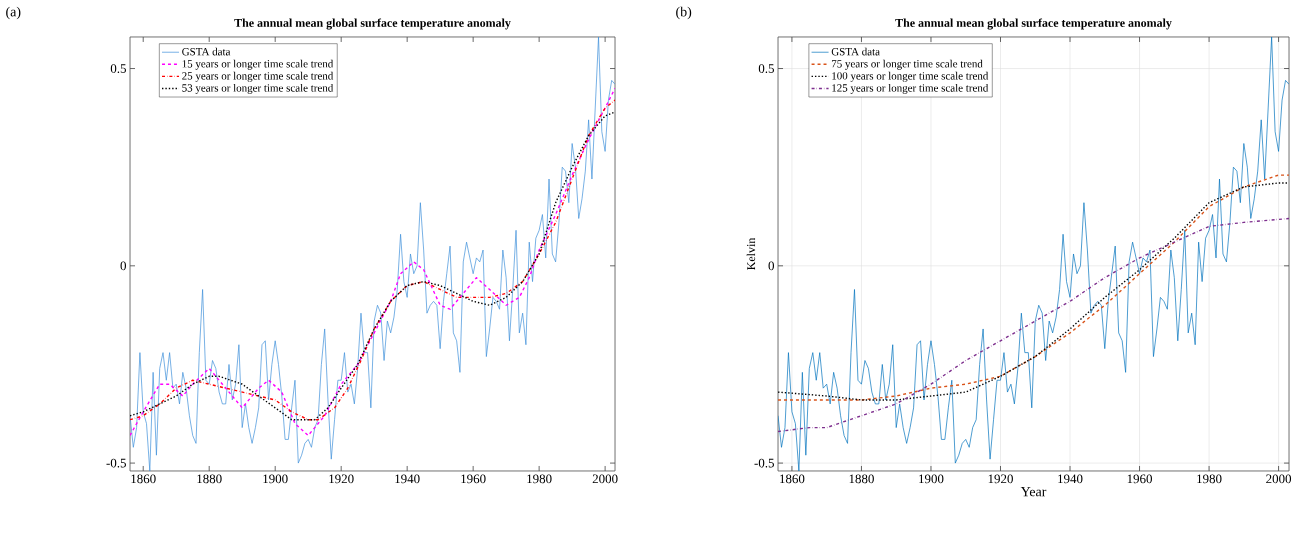  I want to click on legend-label: 75 years or longer time scale trend, so click(907, 64).